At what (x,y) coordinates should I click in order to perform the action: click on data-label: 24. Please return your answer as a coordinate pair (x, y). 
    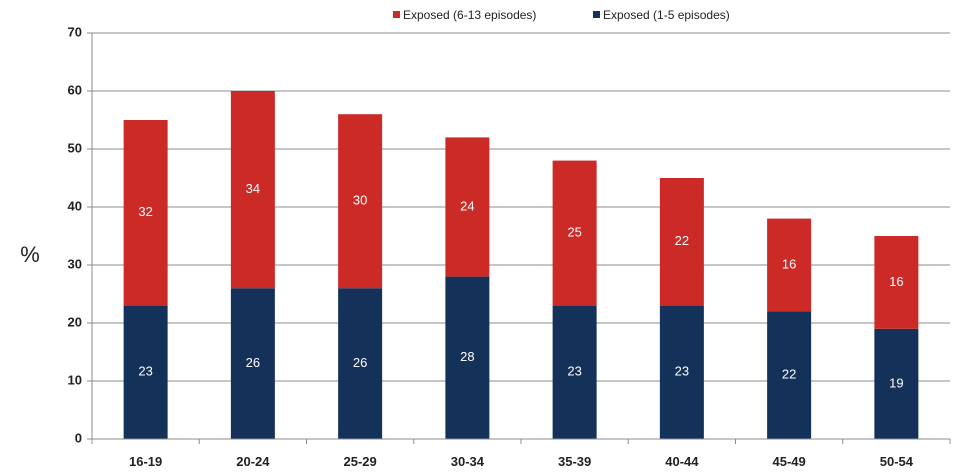
    Looking at the image, I should click on (467, 205).